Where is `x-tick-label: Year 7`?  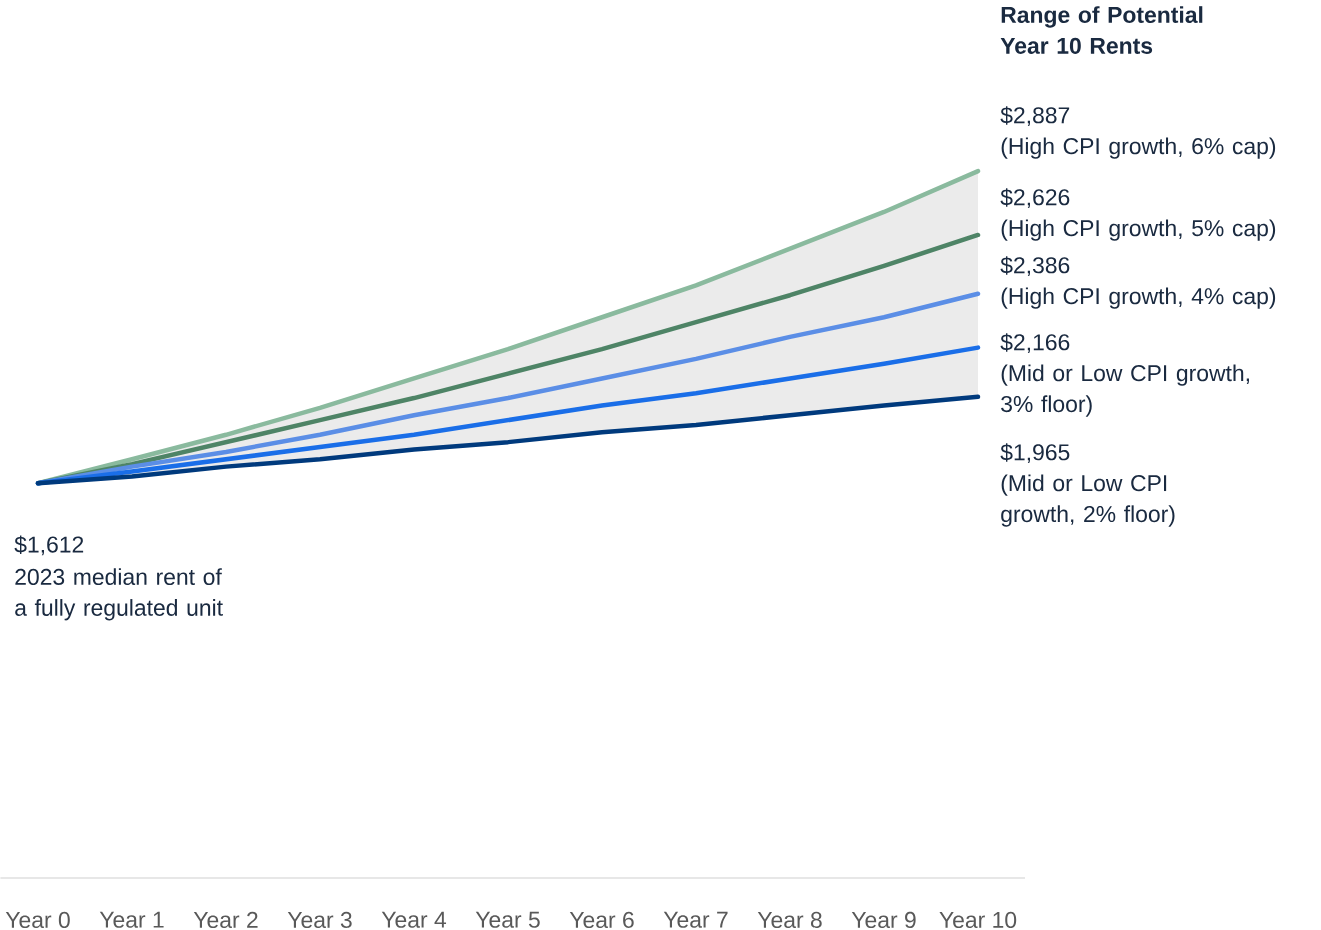 x-tick-label: Year 7 is located at coordinates (695, 919).